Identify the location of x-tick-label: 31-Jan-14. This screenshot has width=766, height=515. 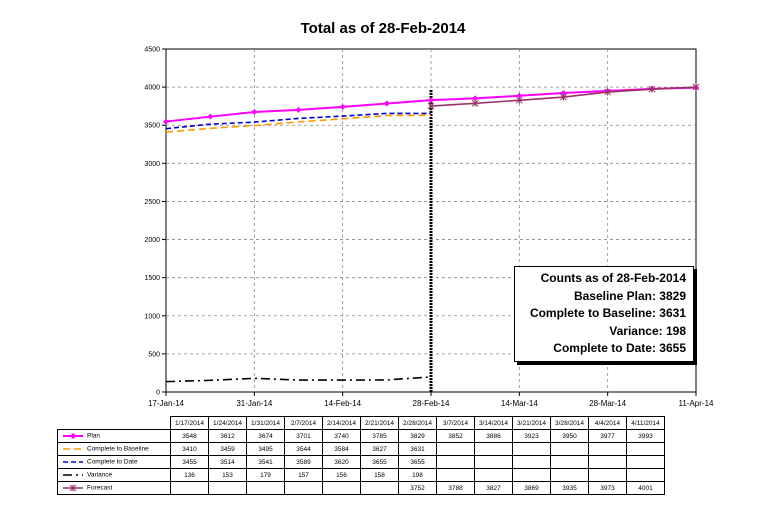
(254, 403).